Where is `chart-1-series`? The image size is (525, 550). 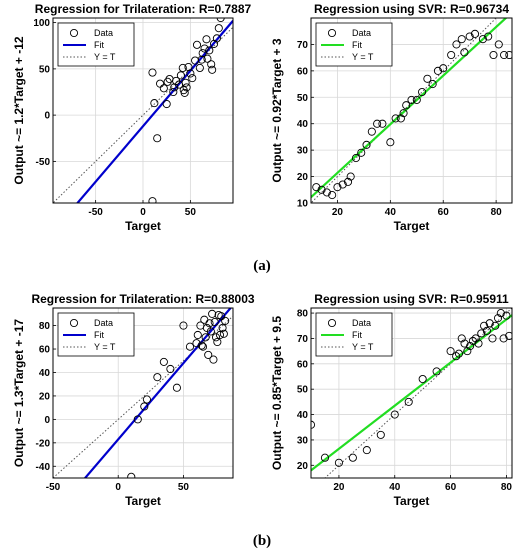 chart-1-series is located at coordinates (143, 110).